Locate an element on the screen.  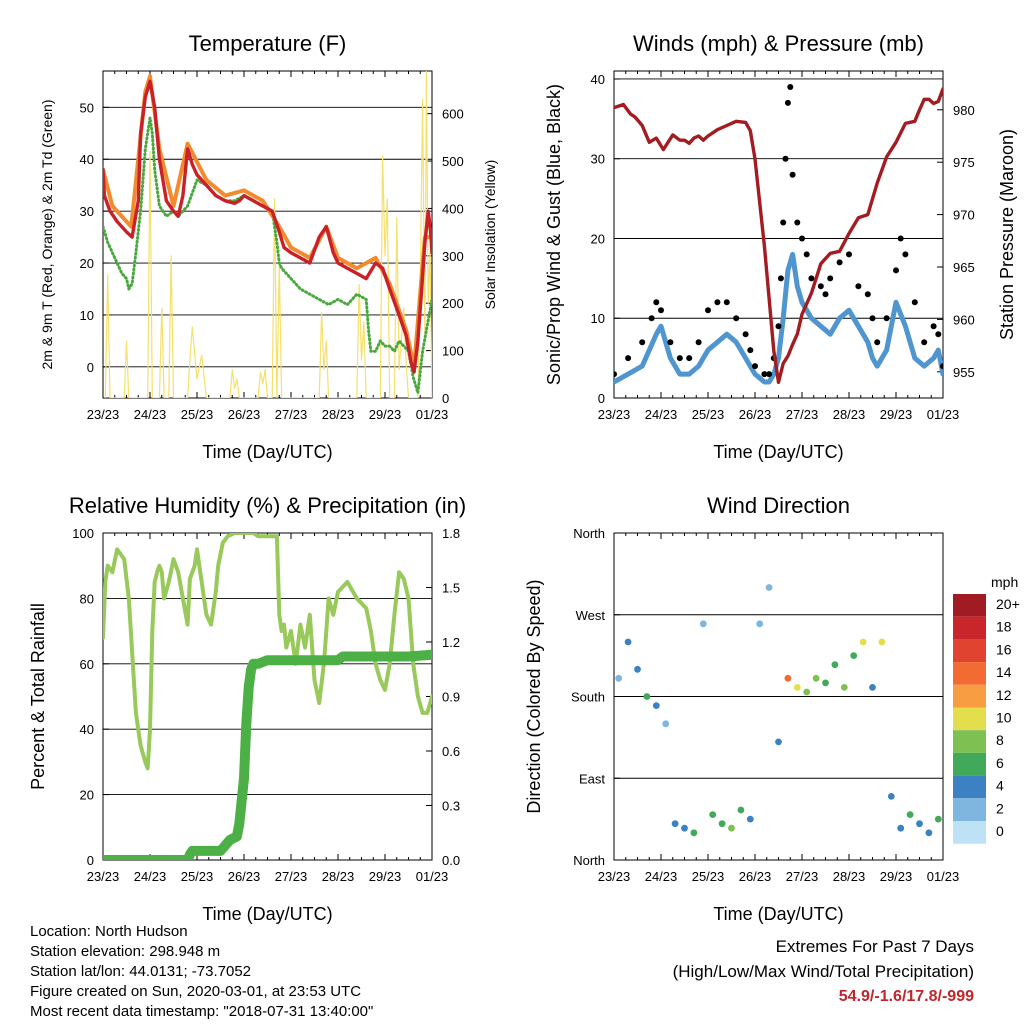
precipitation-series is located at coordinates (267, 754).